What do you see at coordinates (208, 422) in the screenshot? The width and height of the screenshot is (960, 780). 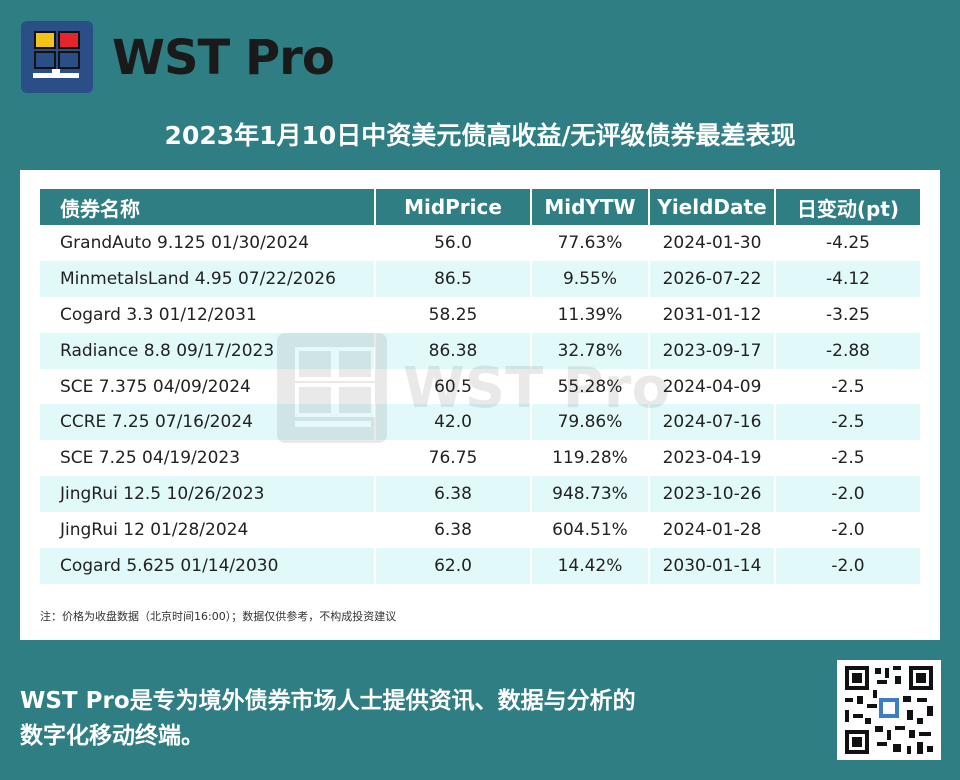 I see `cell-bond-name: CCRE 7.25 07/16/2024` at bounding box center [208, 422].